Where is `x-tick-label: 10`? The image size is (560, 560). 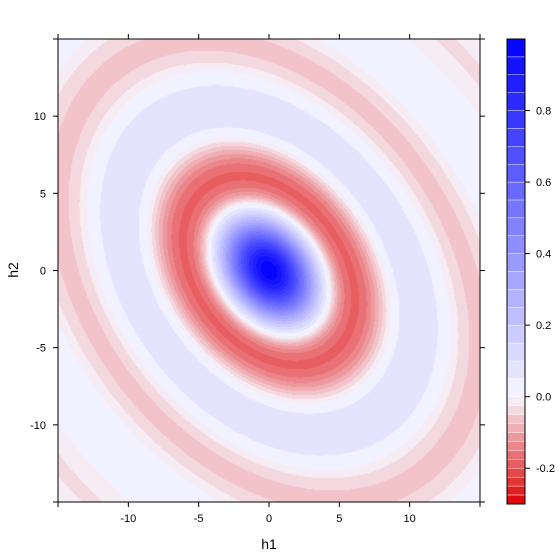 x-tick-label: 10 is located at coordinates (410, 519).